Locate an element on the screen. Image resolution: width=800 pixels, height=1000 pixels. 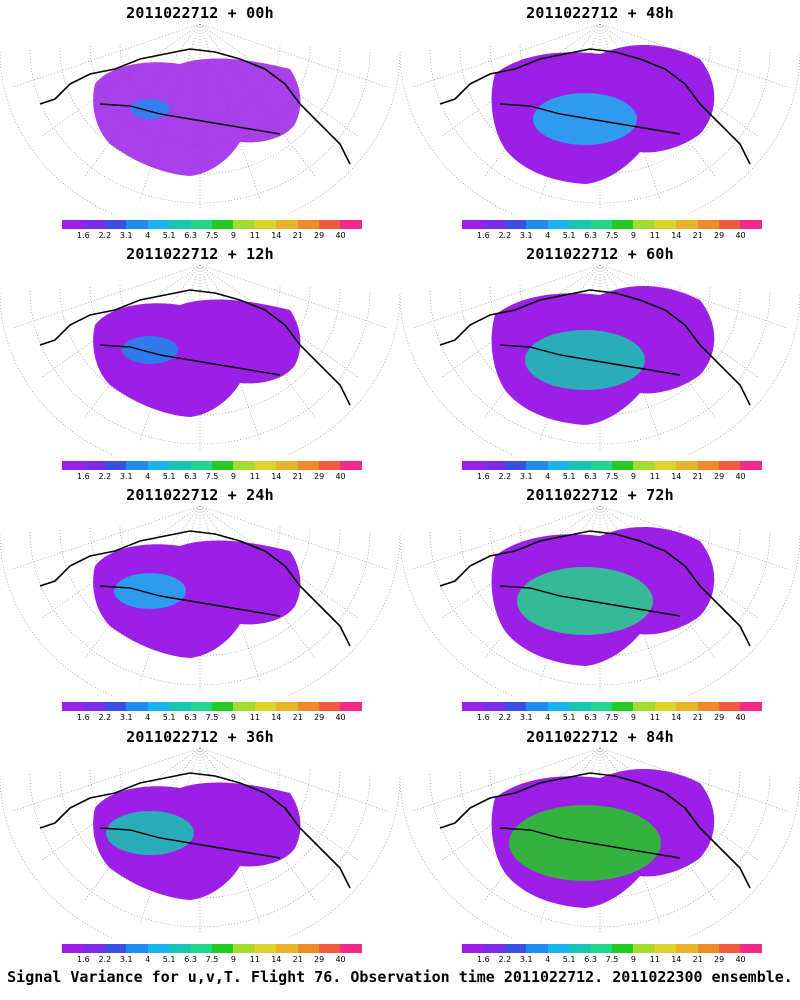
variance-field is located at coordinates (197, 117).